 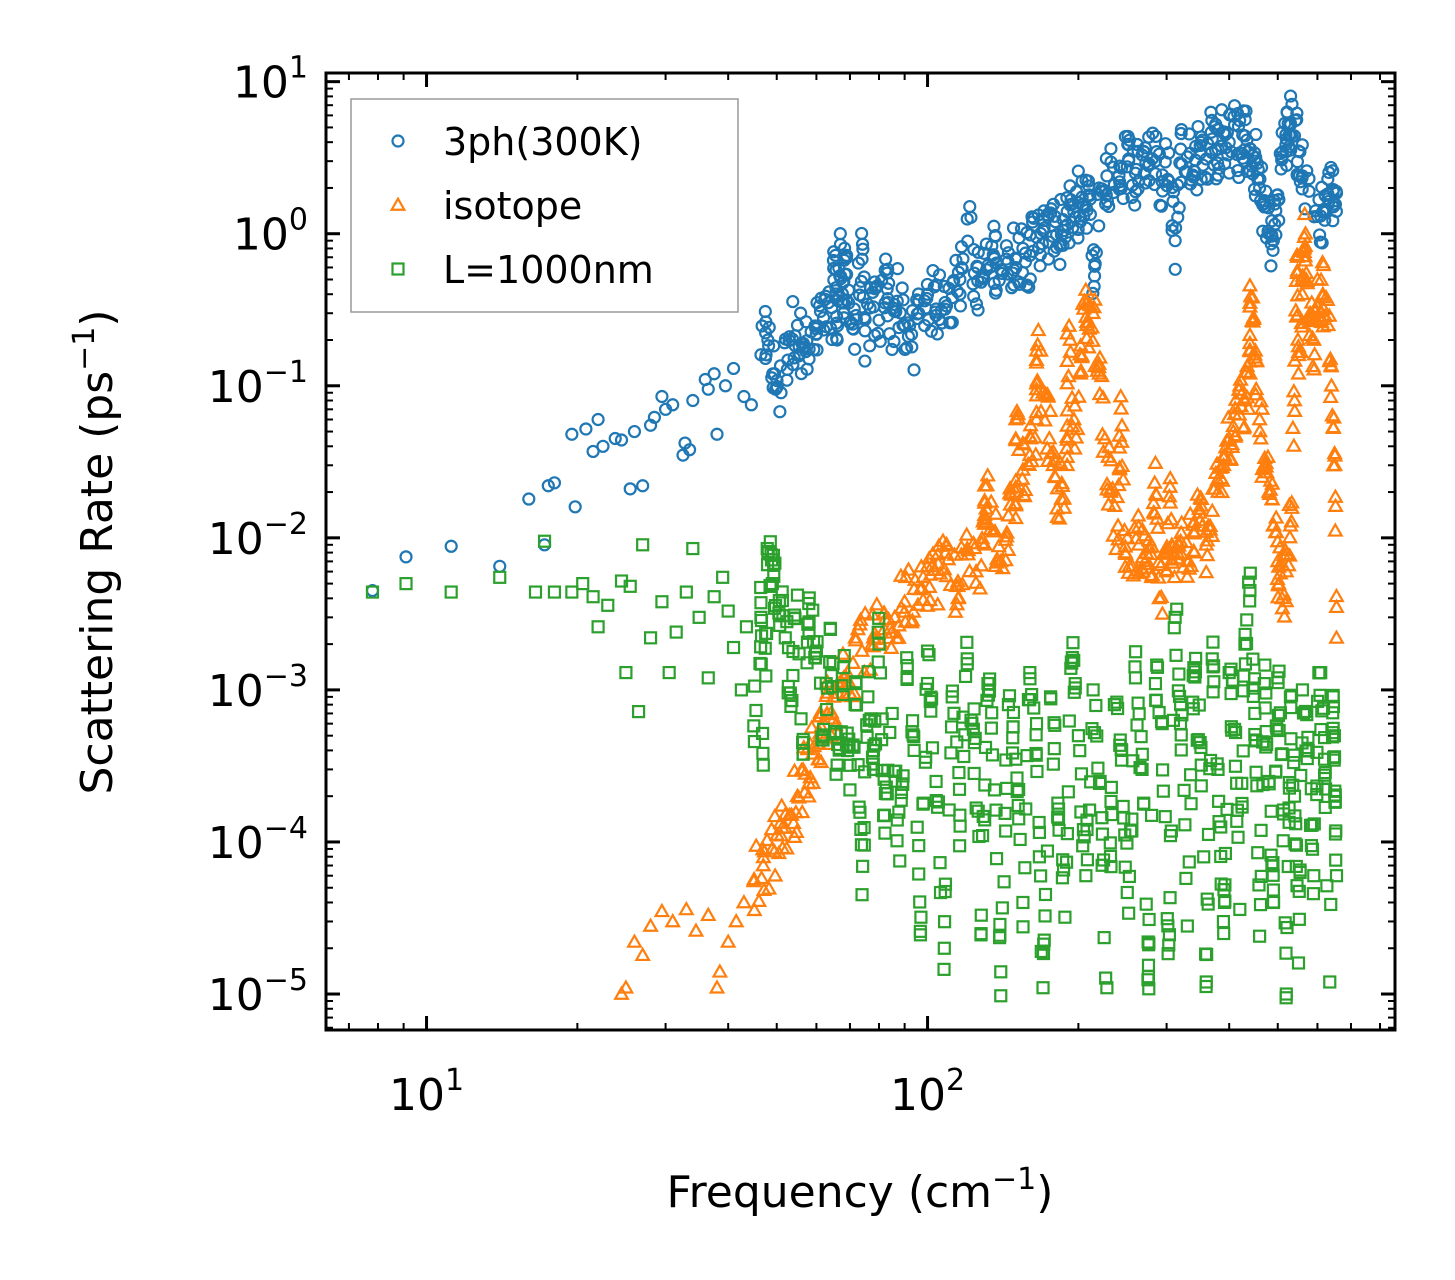 I want to click on x-tick-label-base: 10, so click(x=417, y=1095).